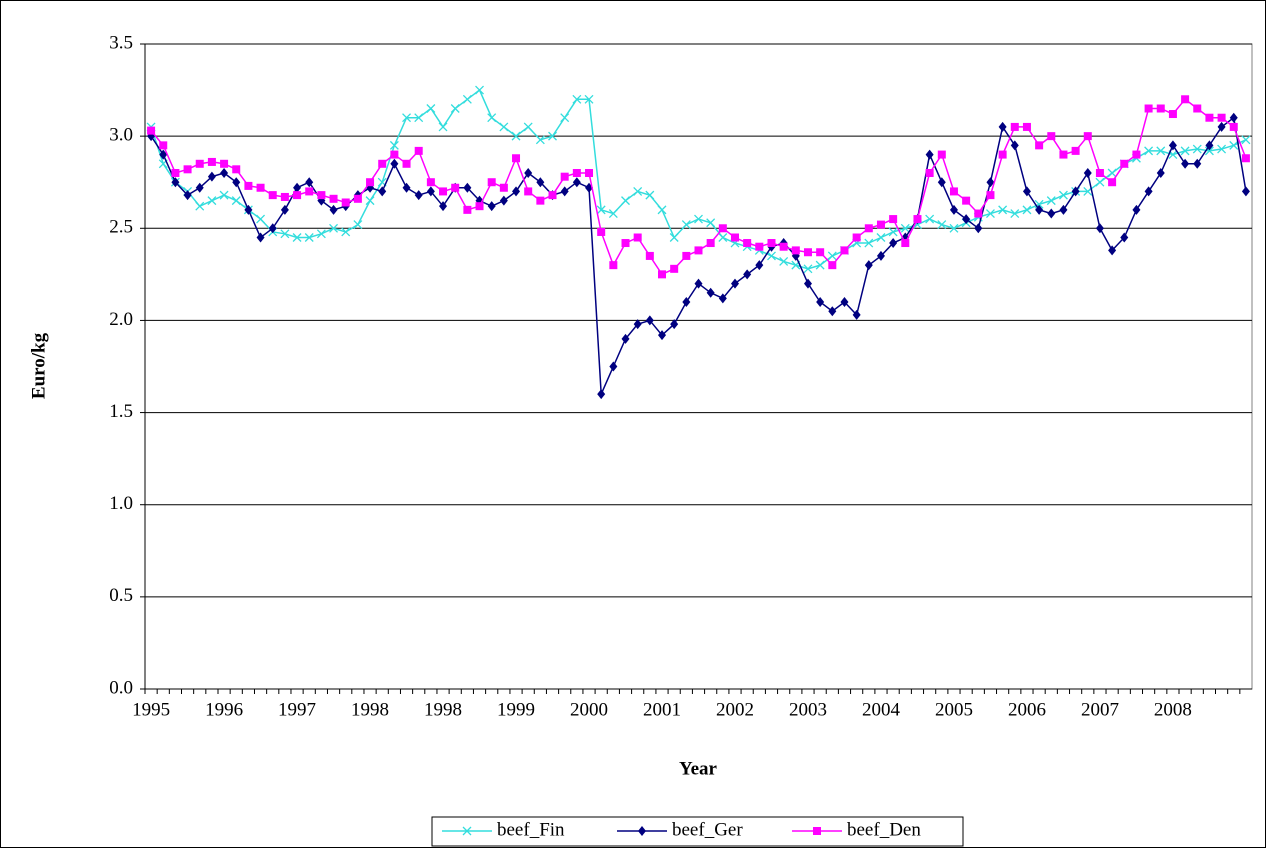  Describe the element at coordinates (531, 829) in the screenshot. I see `legend-label: beef_Fin` at that location.